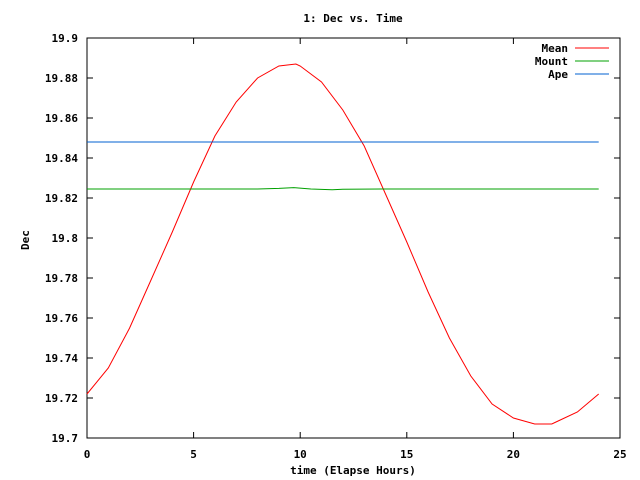  I want to click on y-tick-label: 19.88, so click(61, 78).